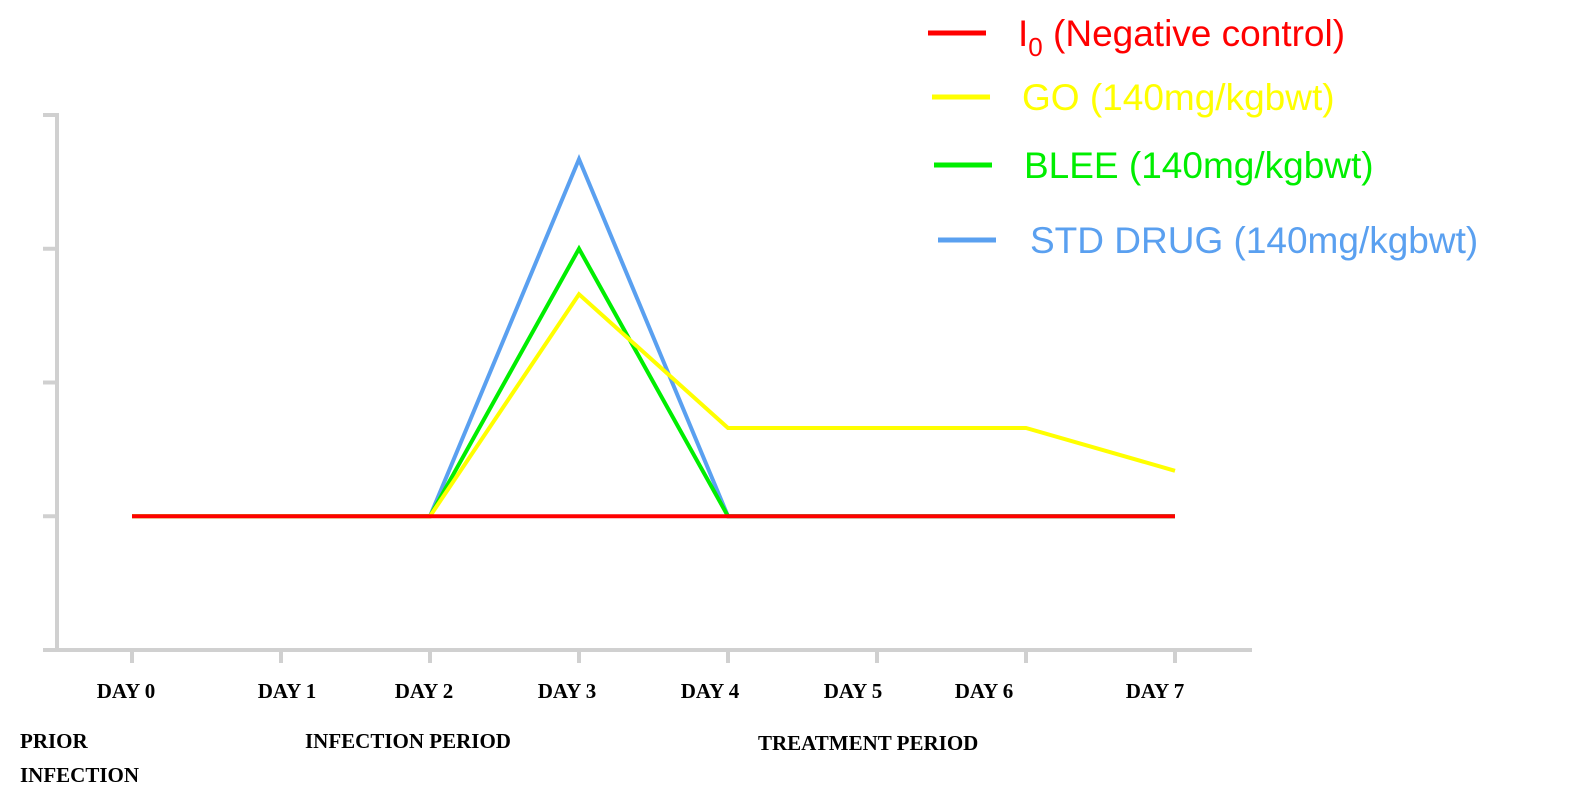 The image size is (1590, 797). I want to click on legend-label: I0 (Negative control), so click(1181, 37).